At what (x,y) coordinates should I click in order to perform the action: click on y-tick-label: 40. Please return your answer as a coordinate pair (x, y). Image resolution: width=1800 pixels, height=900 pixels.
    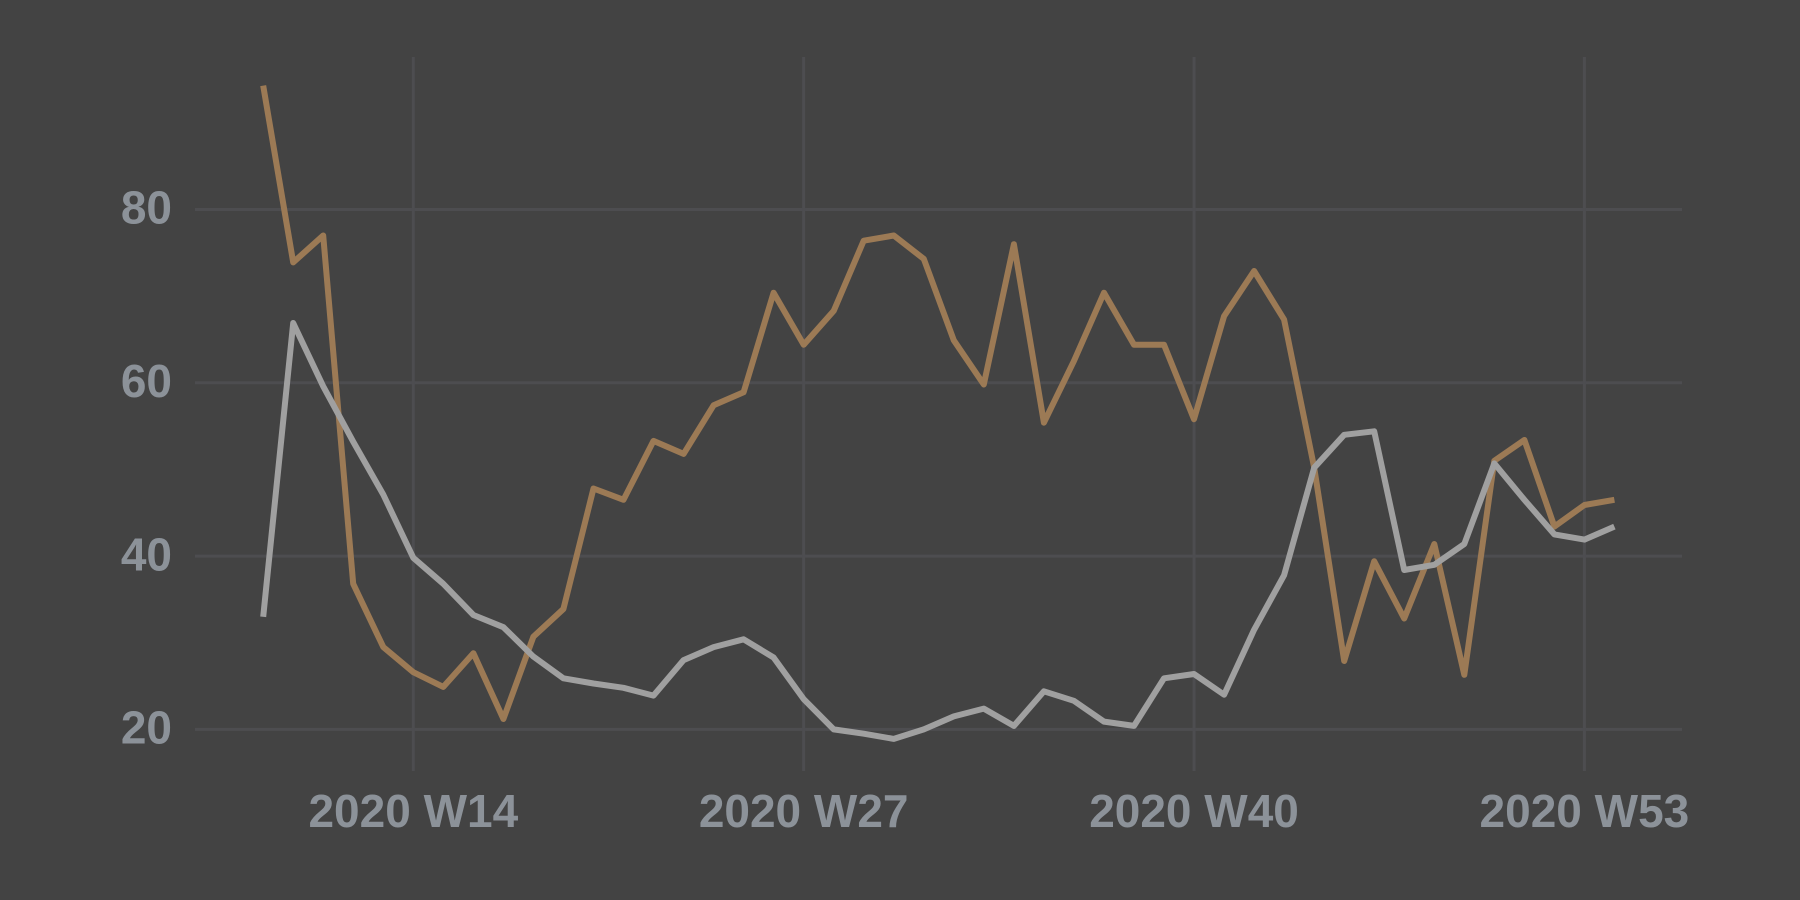
    Looking at the image, I should click on (146, 554).